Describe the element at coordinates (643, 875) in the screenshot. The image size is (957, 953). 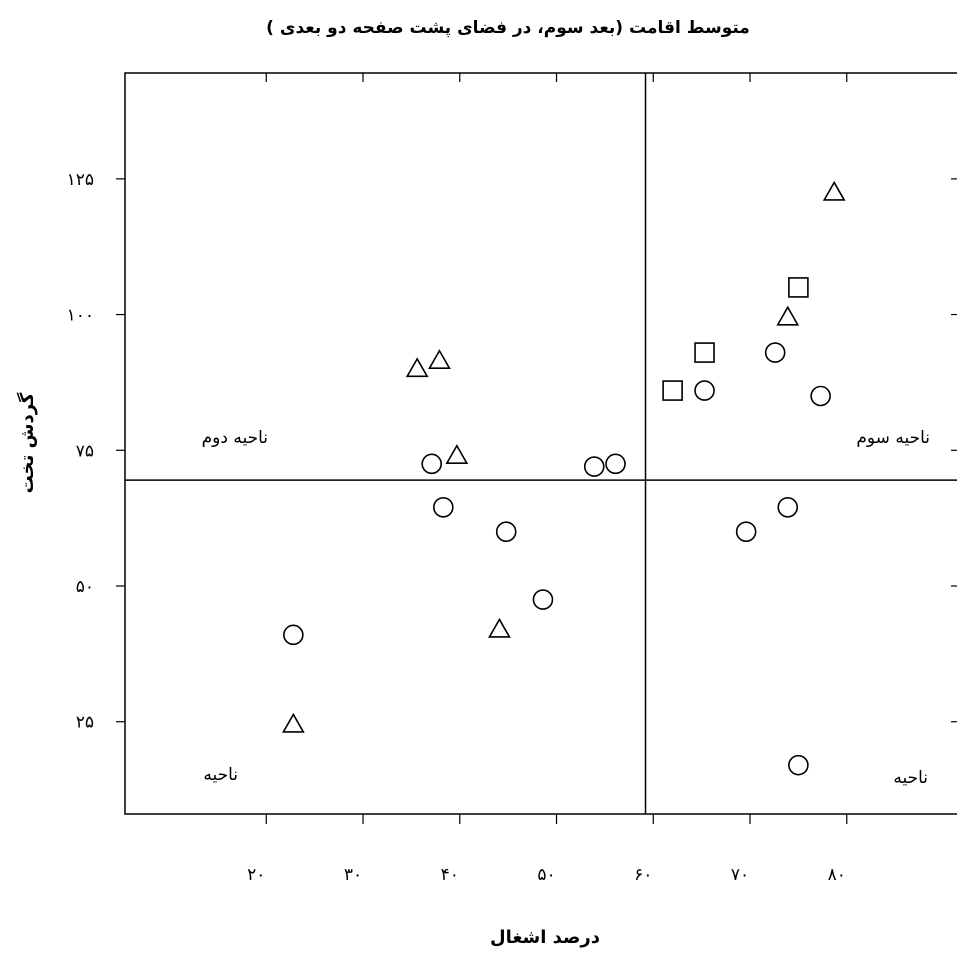
I see `x-tick-label: ۶۰` at that location.